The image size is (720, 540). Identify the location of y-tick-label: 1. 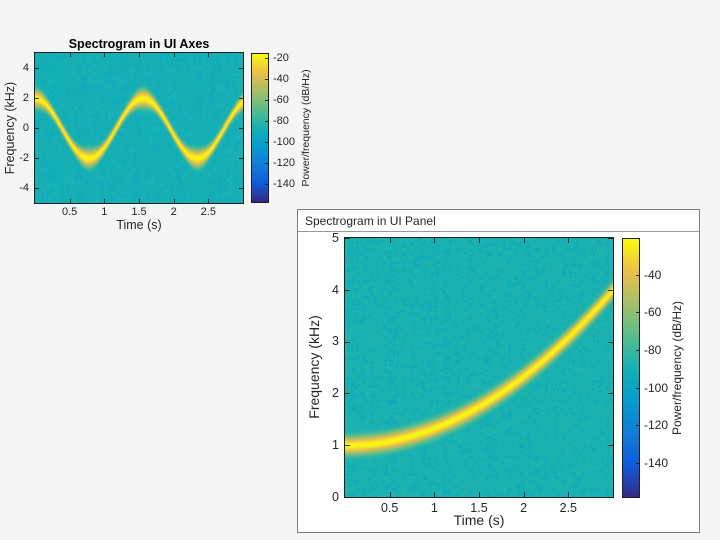
(335, 444).